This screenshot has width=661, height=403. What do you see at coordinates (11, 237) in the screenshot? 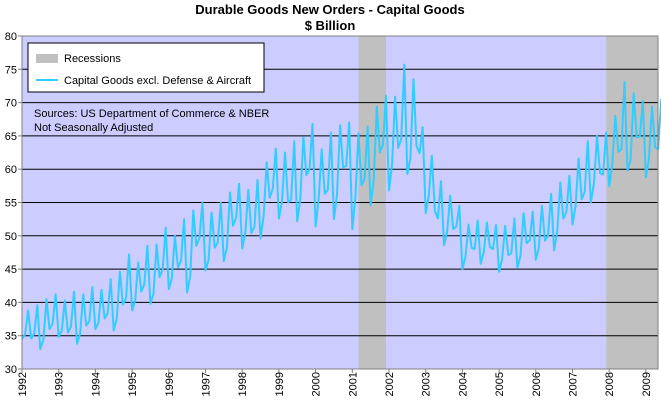
I see `y-tick-label: 50` at bounding box center [11, 237].